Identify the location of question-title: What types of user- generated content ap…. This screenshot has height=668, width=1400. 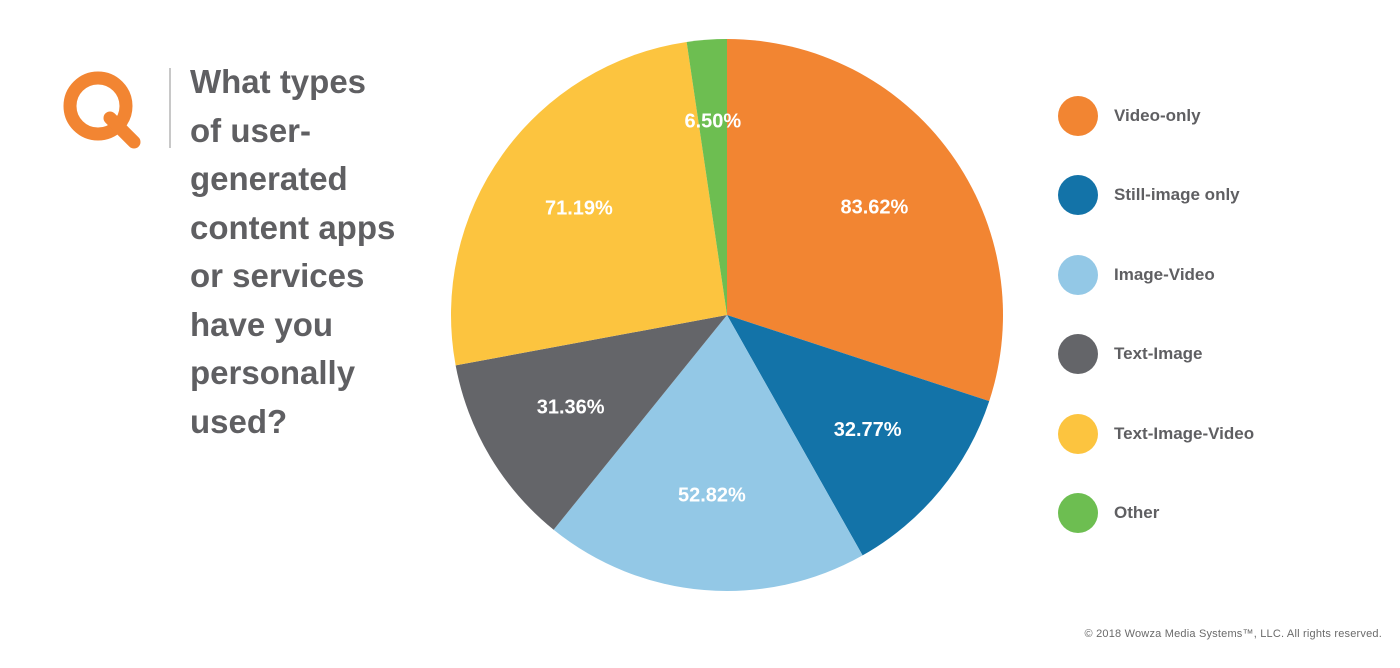
(293, 251).